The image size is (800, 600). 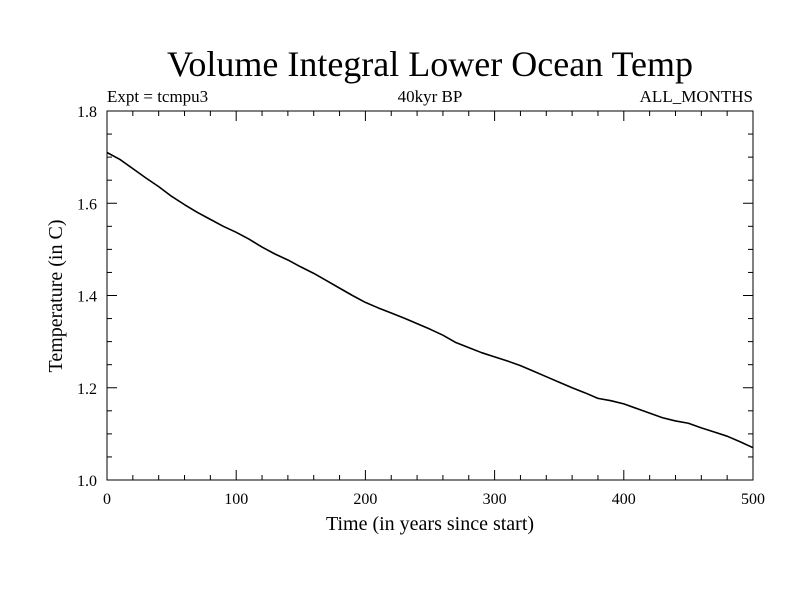 What do you see at coordinates (365, 499) in the screenshot?
I see `x-tick-label: 200` at bounding box center [365, 499].